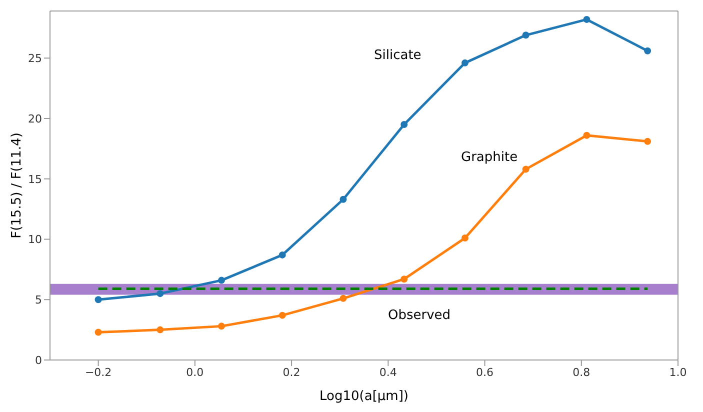  Describe the element at coordinates (35, 119) in the screenshot. I see `y-tick-label: 20` at that location.